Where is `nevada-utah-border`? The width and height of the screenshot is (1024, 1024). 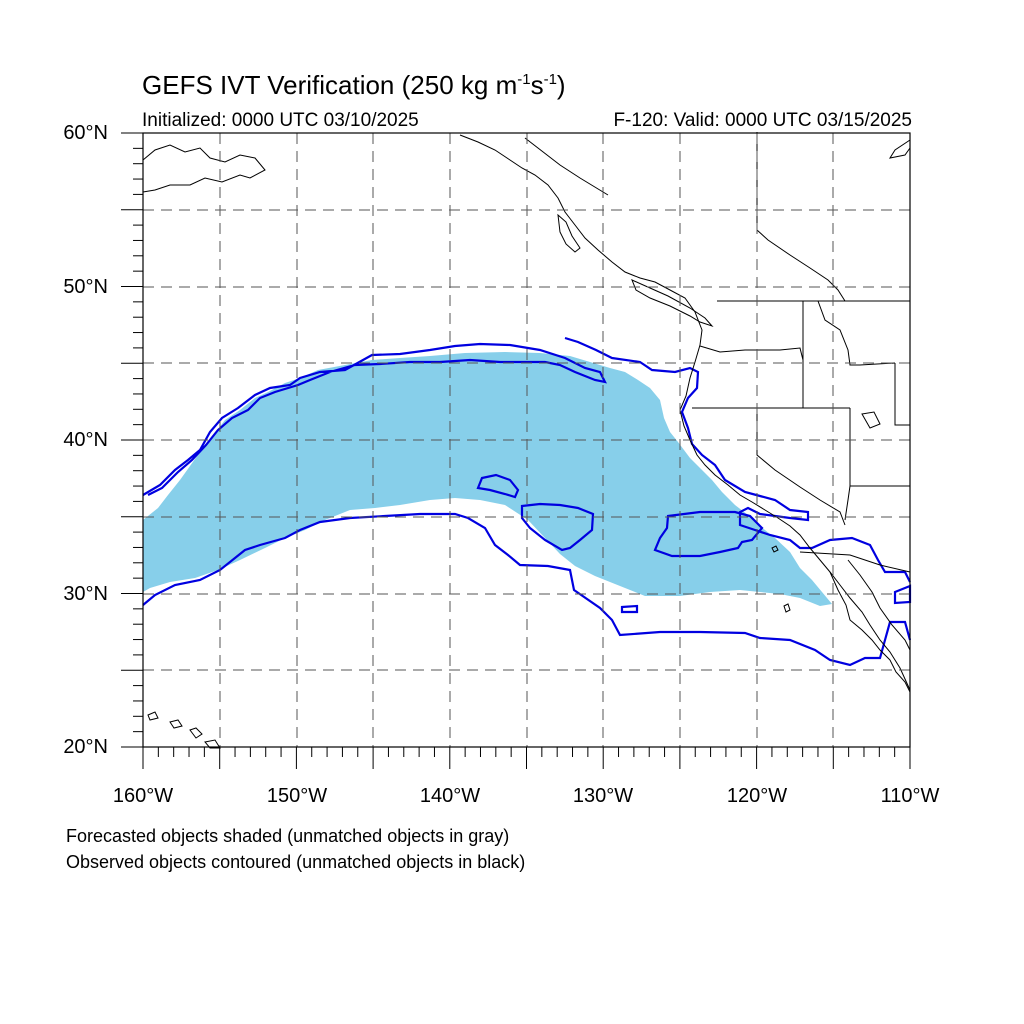 nevada-utah-border is located at coordinates (879, 447).